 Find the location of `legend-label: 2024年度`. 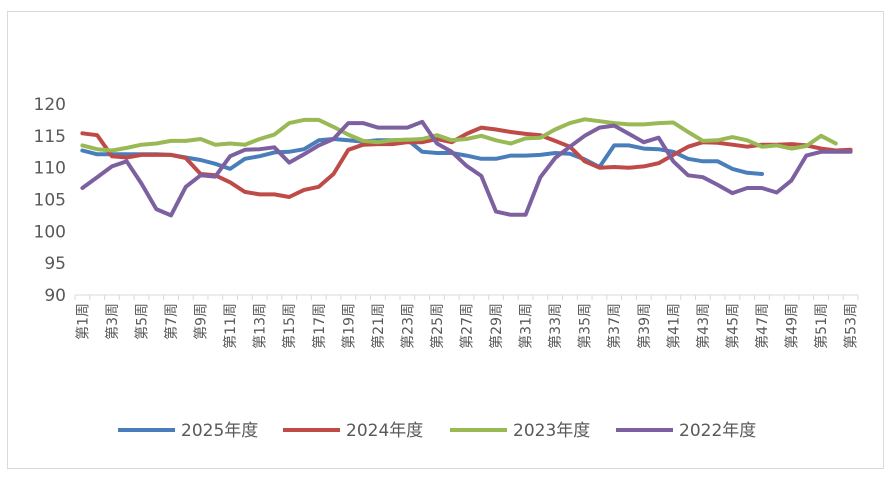

legend-label: 2024年度 is located at coordinates (384, 431).